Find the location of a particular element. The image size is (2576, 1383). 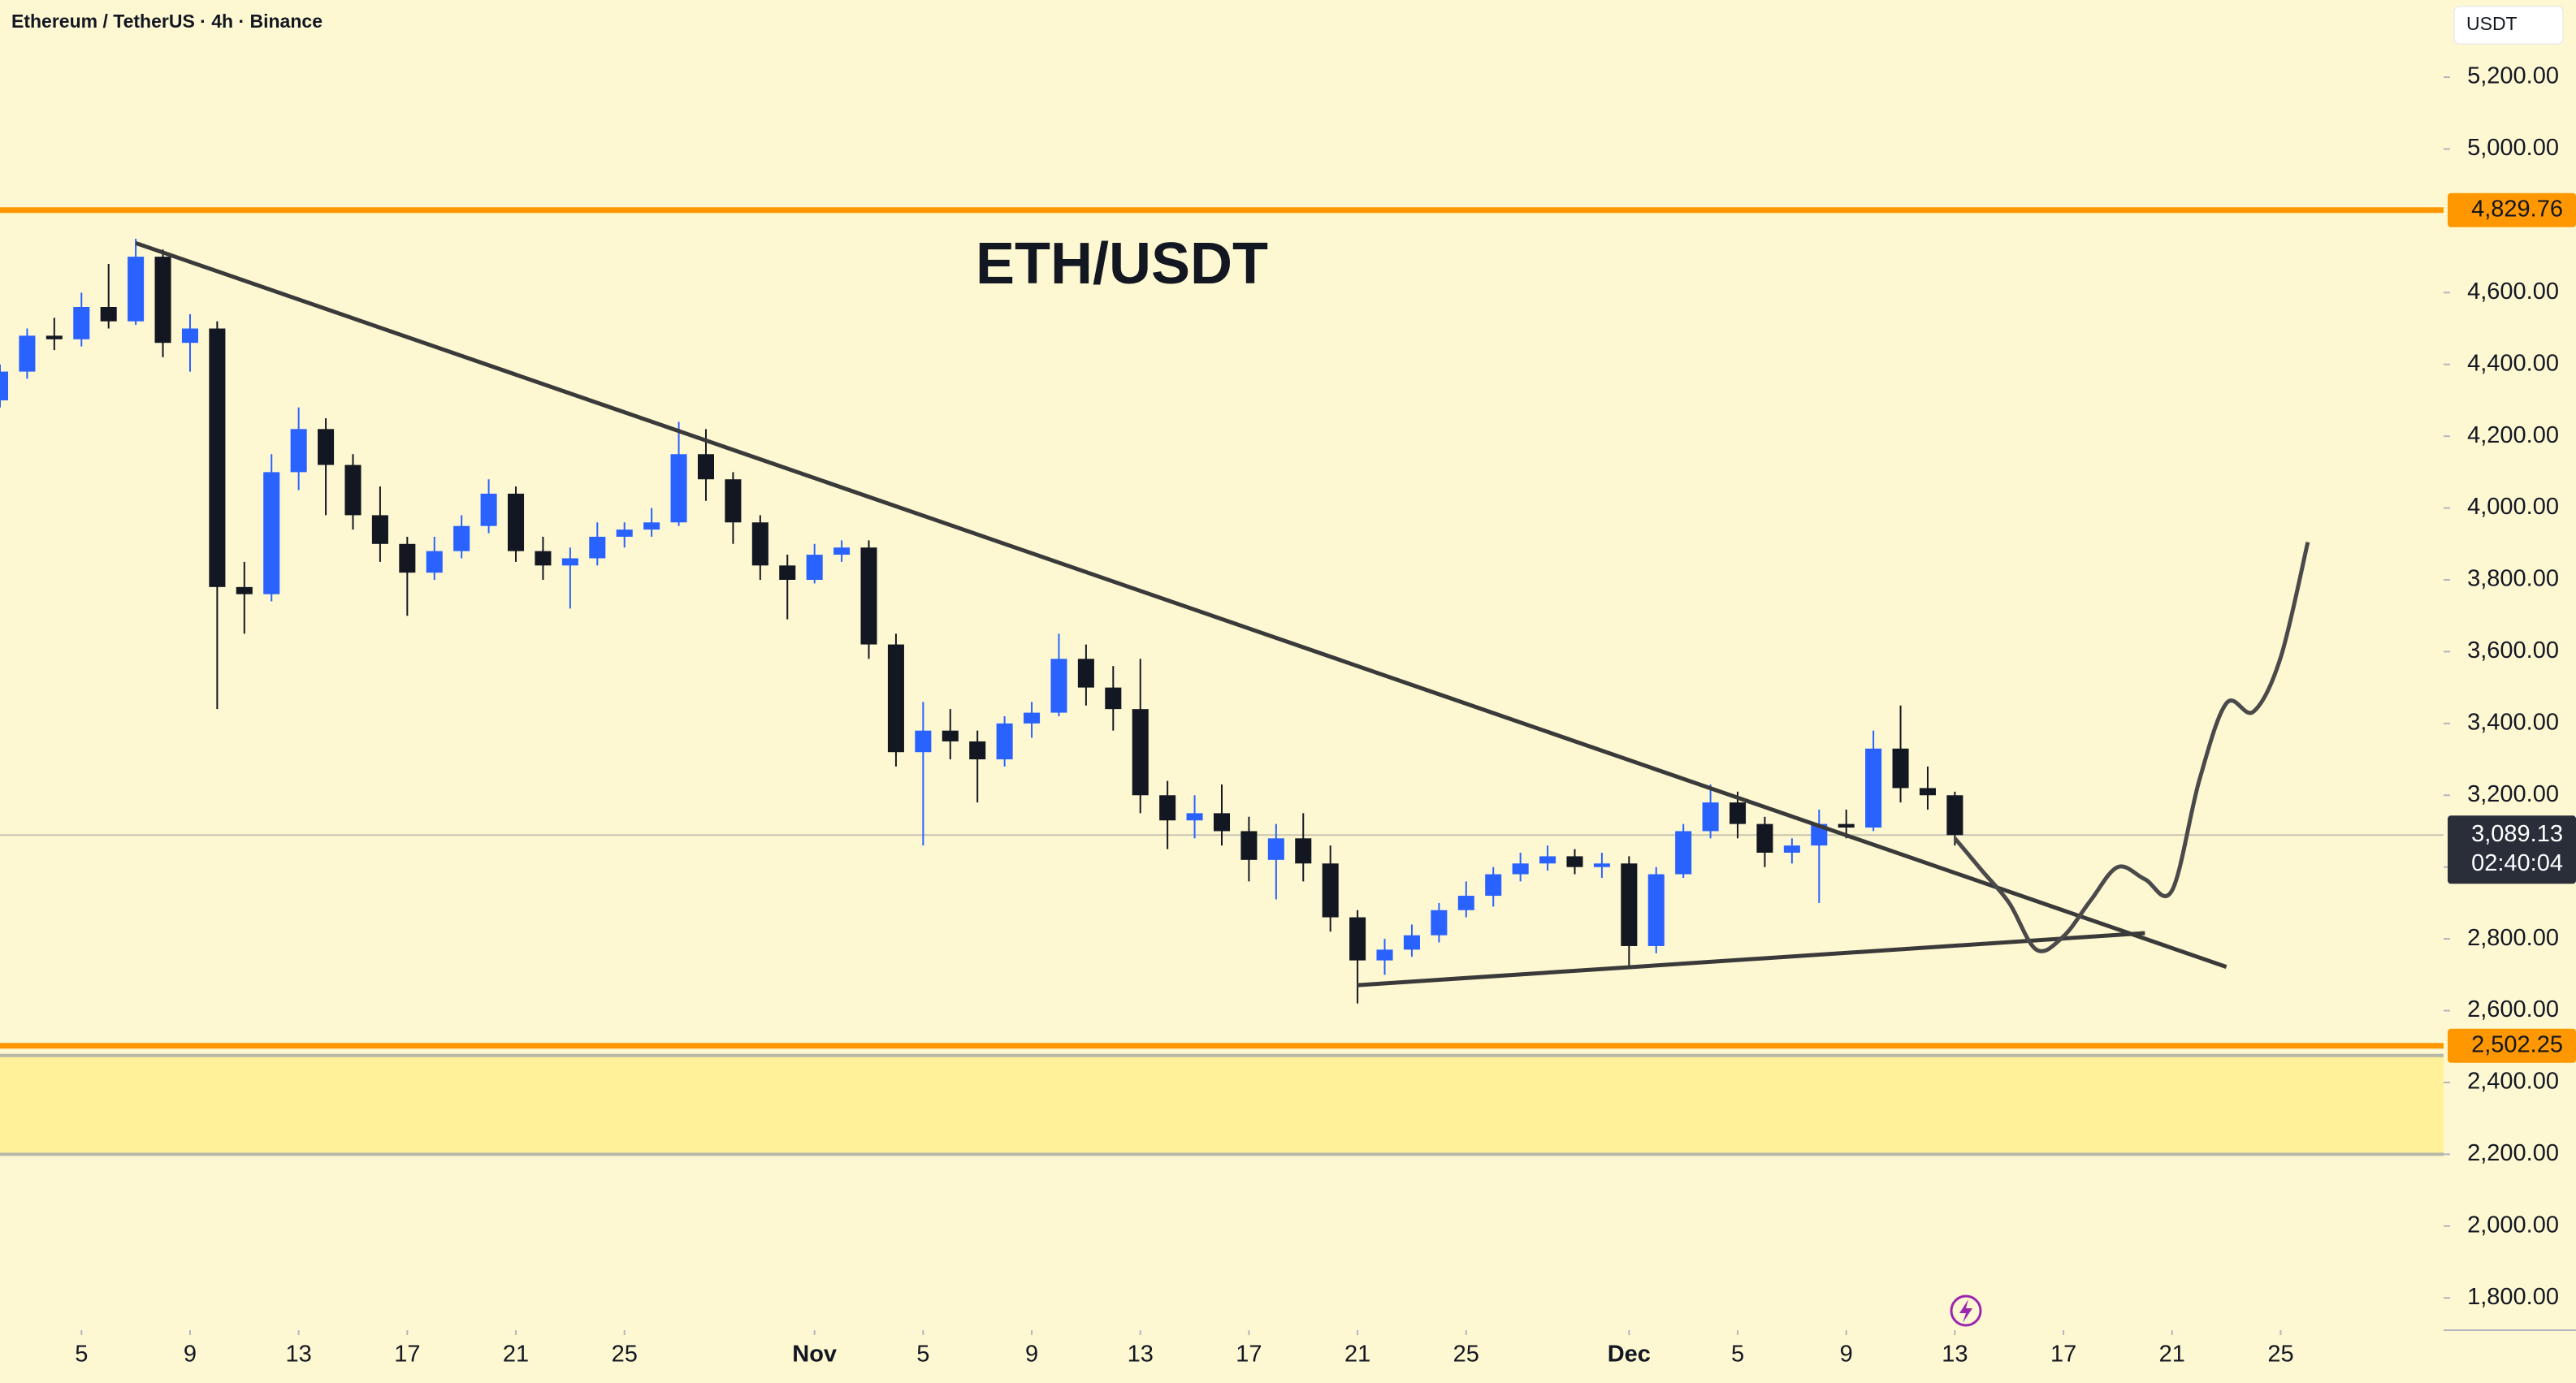

currency-box is located at coordinates (2509, 25).